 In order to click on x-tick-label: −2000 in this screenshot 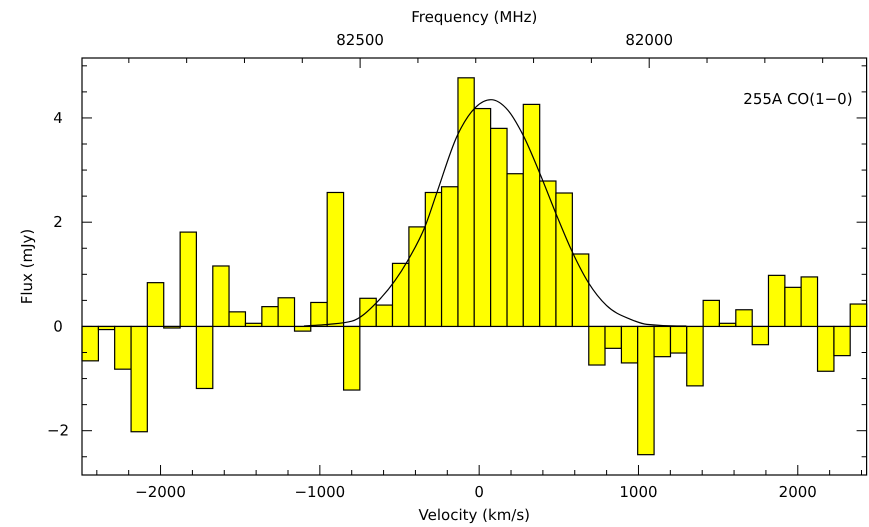, I will do `click(160, 492)`.